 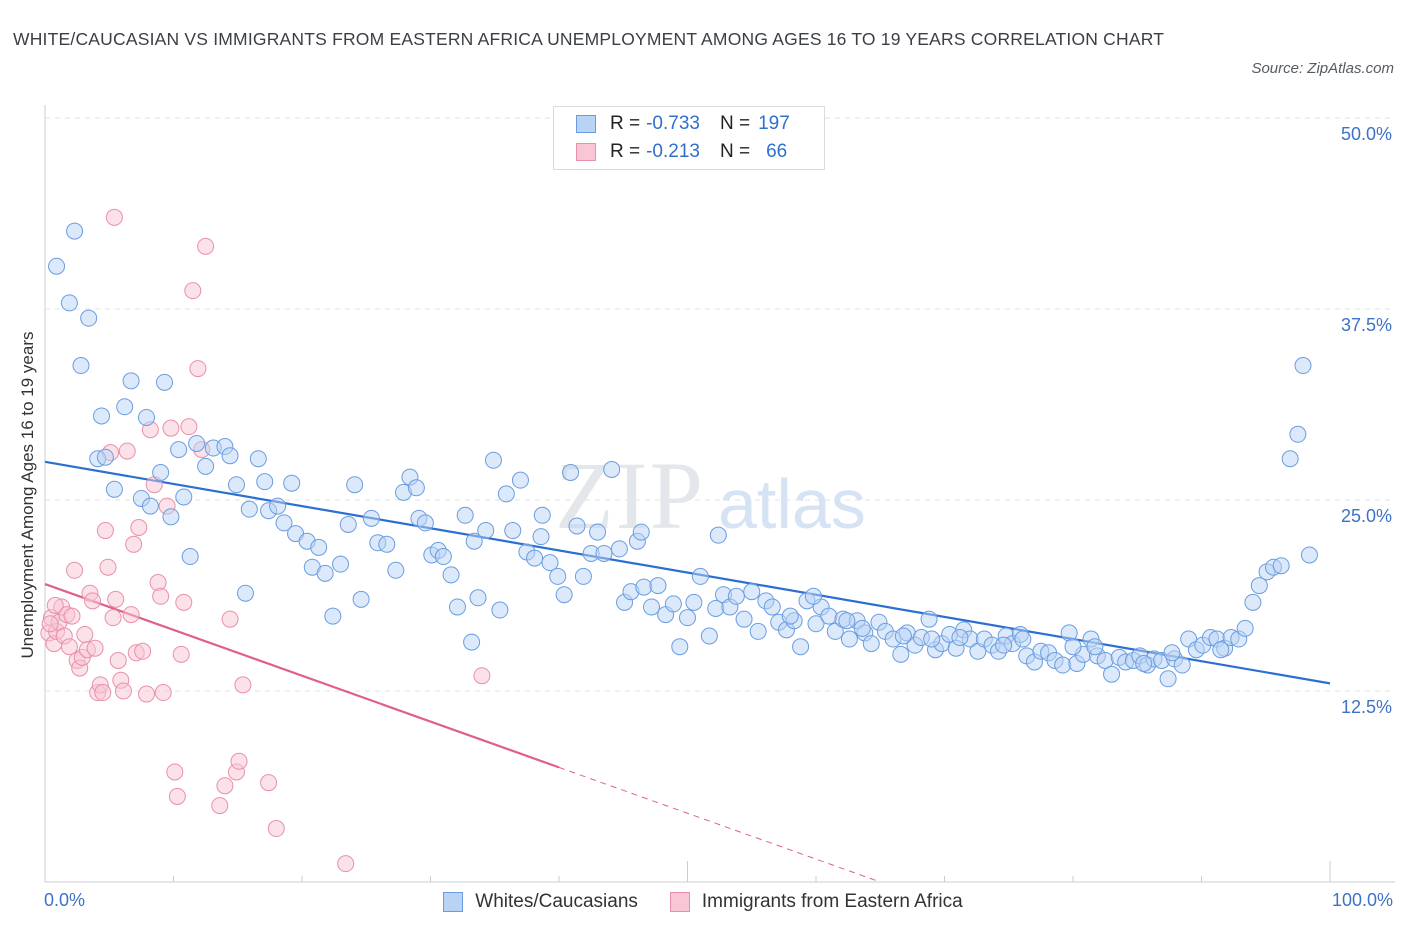 What do you see at coordinates (65, 900) in the screenshot?
I see `x-tick-label-min: 0.0%` at bounding box center [65, 900].